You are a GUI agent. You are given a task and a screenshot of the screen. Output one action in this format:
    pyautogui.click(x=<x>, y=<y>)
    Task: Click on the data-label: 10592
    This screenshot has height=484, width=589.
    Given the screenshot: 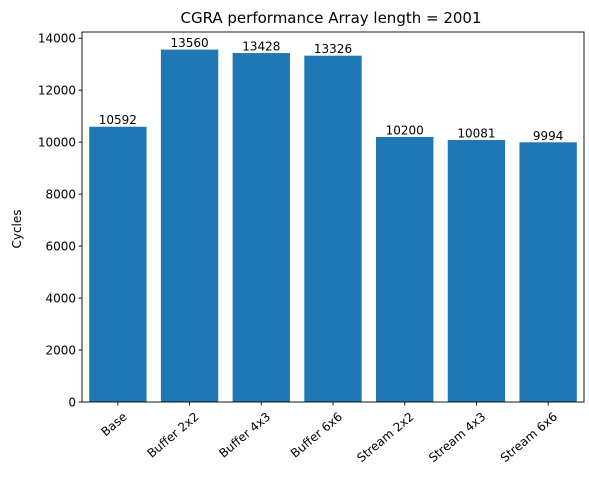 What is the action you would take?
    pyautogui.click(x=118, y=120)
    